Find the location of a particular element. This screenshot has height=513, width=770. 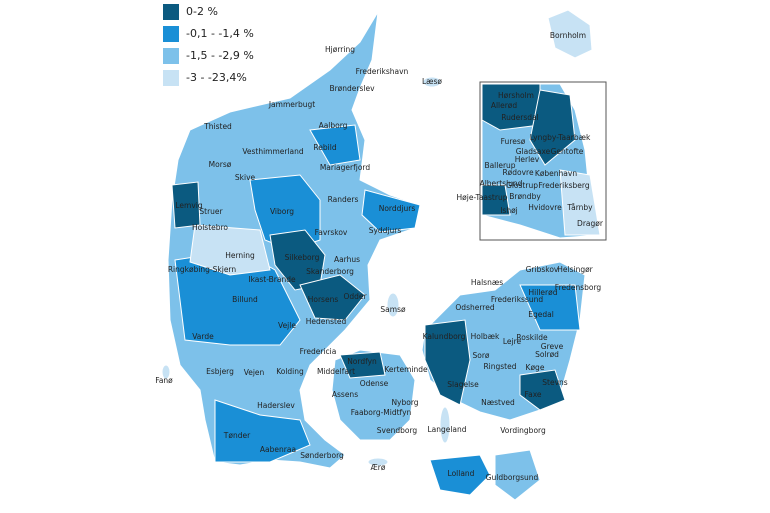

municipality-label: Hillerød is located at coordinates (543, 292).